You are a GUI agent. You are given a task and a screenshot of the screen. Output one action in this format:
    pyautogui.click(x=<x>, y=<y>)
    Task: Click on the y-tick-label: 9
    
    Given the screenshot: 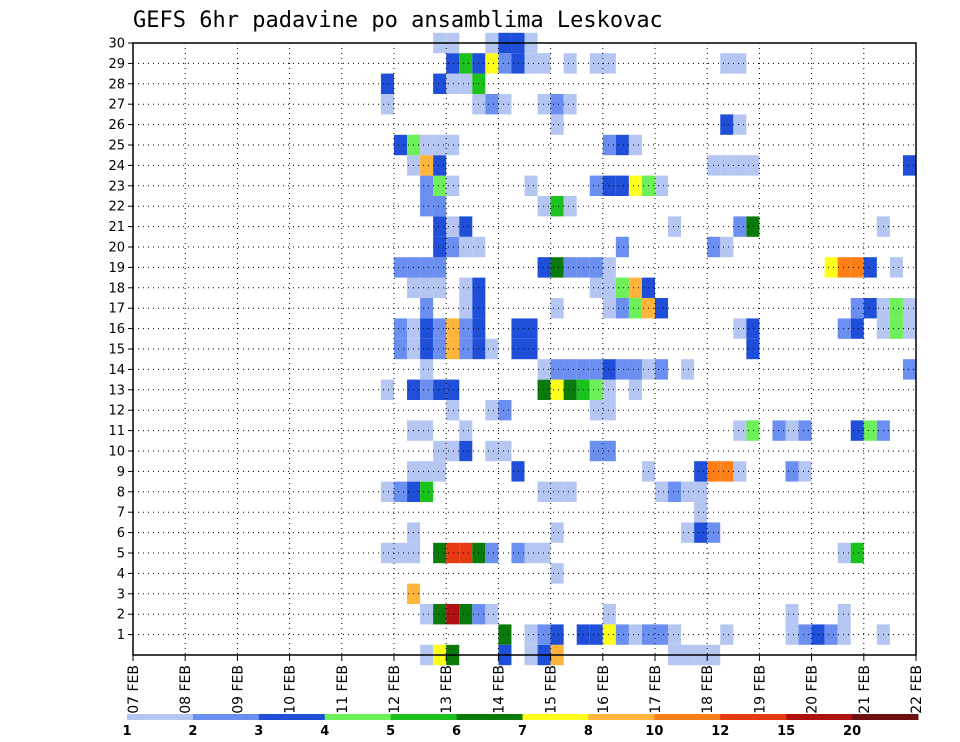 What is the action you would take?
    pyautogui.click(x=121, y=472)
    